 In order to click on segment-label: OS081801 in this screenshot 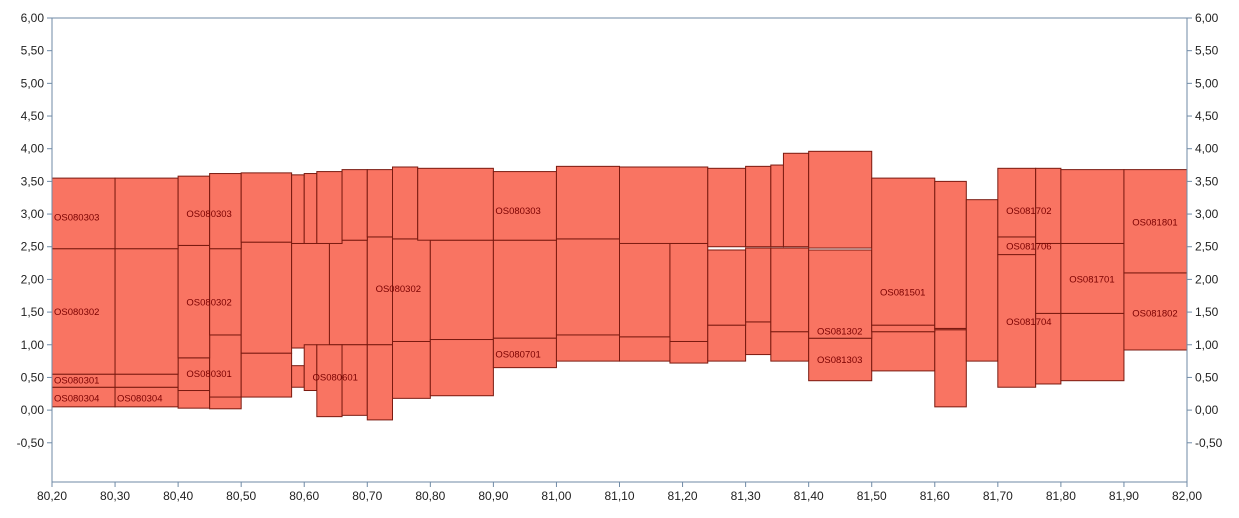, I will do `click(1154, 223)`.